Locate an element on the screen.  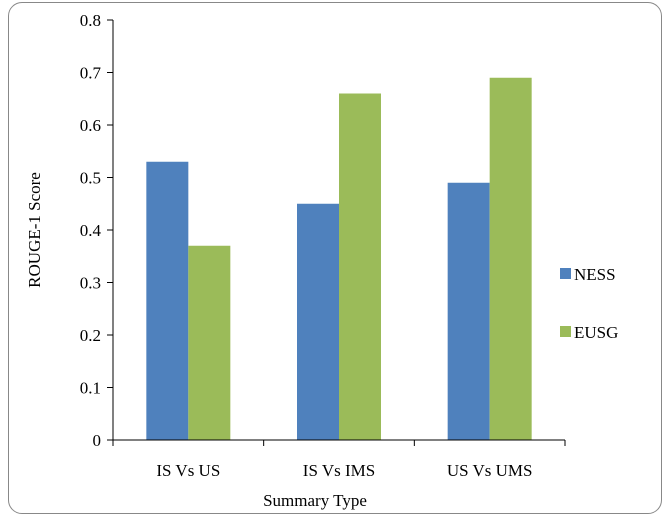
y-tick-label: 0.7 is located at coordinates (91, 73).